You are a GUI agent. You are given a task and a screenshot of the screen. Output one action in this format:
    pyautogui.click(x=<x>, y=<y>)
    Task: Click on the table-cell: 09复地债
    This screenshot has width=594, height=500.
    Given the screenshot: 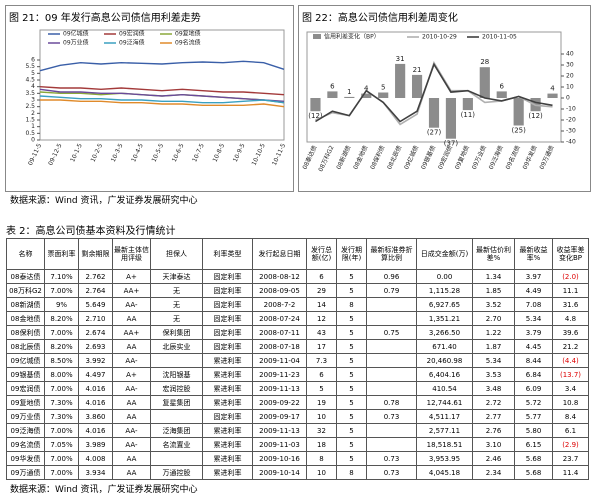 What is the action you would take?
    pyautogui.click(x=25, y=402)
    